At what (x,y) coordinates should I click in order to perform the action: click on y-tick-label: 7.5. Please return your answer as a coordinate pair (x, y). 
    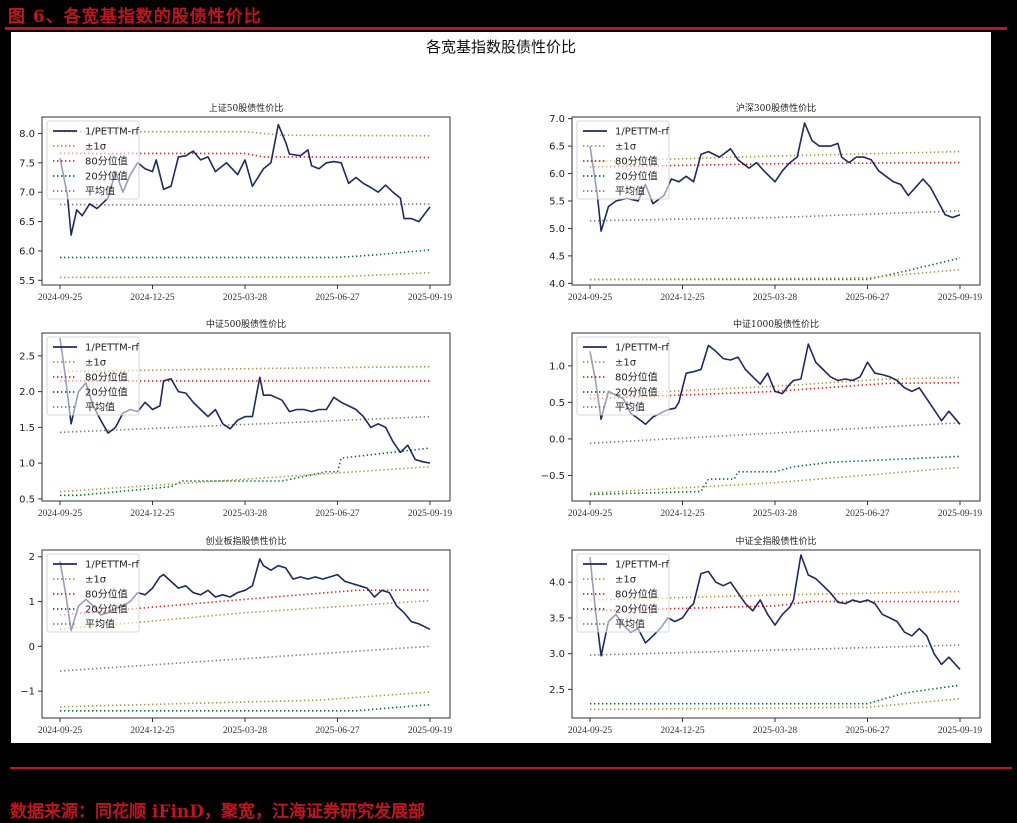
    Looking at the image, I should click on (27, 163).